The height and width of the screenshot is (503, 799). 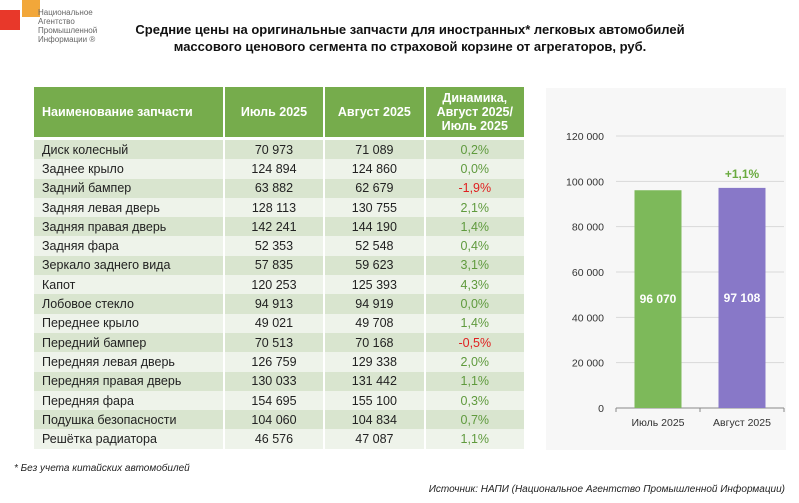 I want to click on part-name-cell: Задняя правая дверь, so click(x=129, y=227).